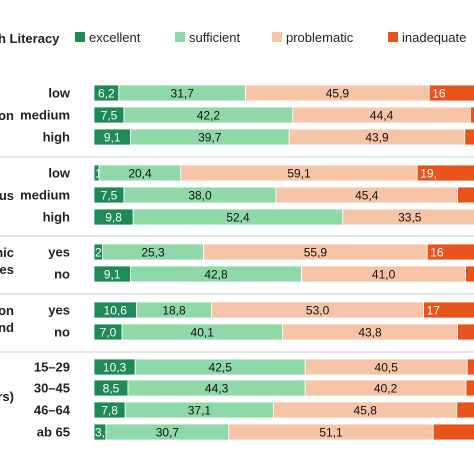 The image size is (474, 474). I want to click on legend-label-problematic: problematic, so click(320, 37).